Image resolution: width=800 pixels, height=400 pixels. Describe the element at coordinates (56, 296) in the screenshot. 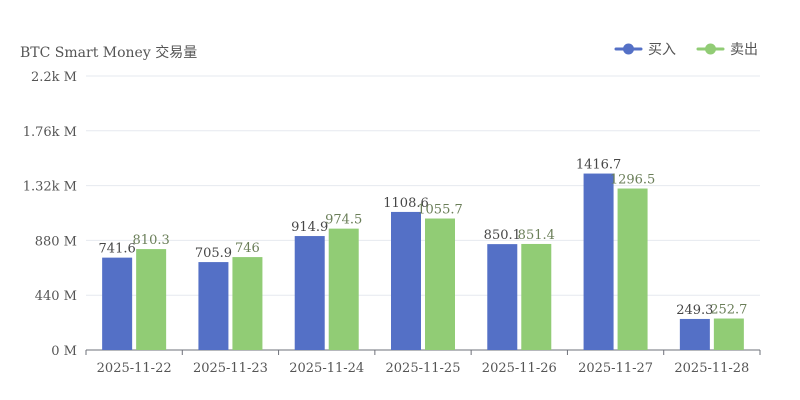

I see `y-tick-label: 440 M` at that location.